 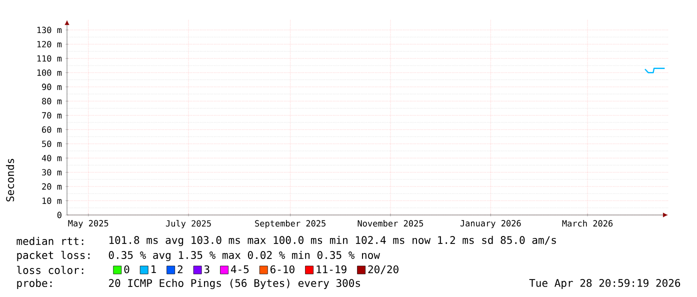 I want to click on y-tick-label: 120 m, so click(x=49, y=44).